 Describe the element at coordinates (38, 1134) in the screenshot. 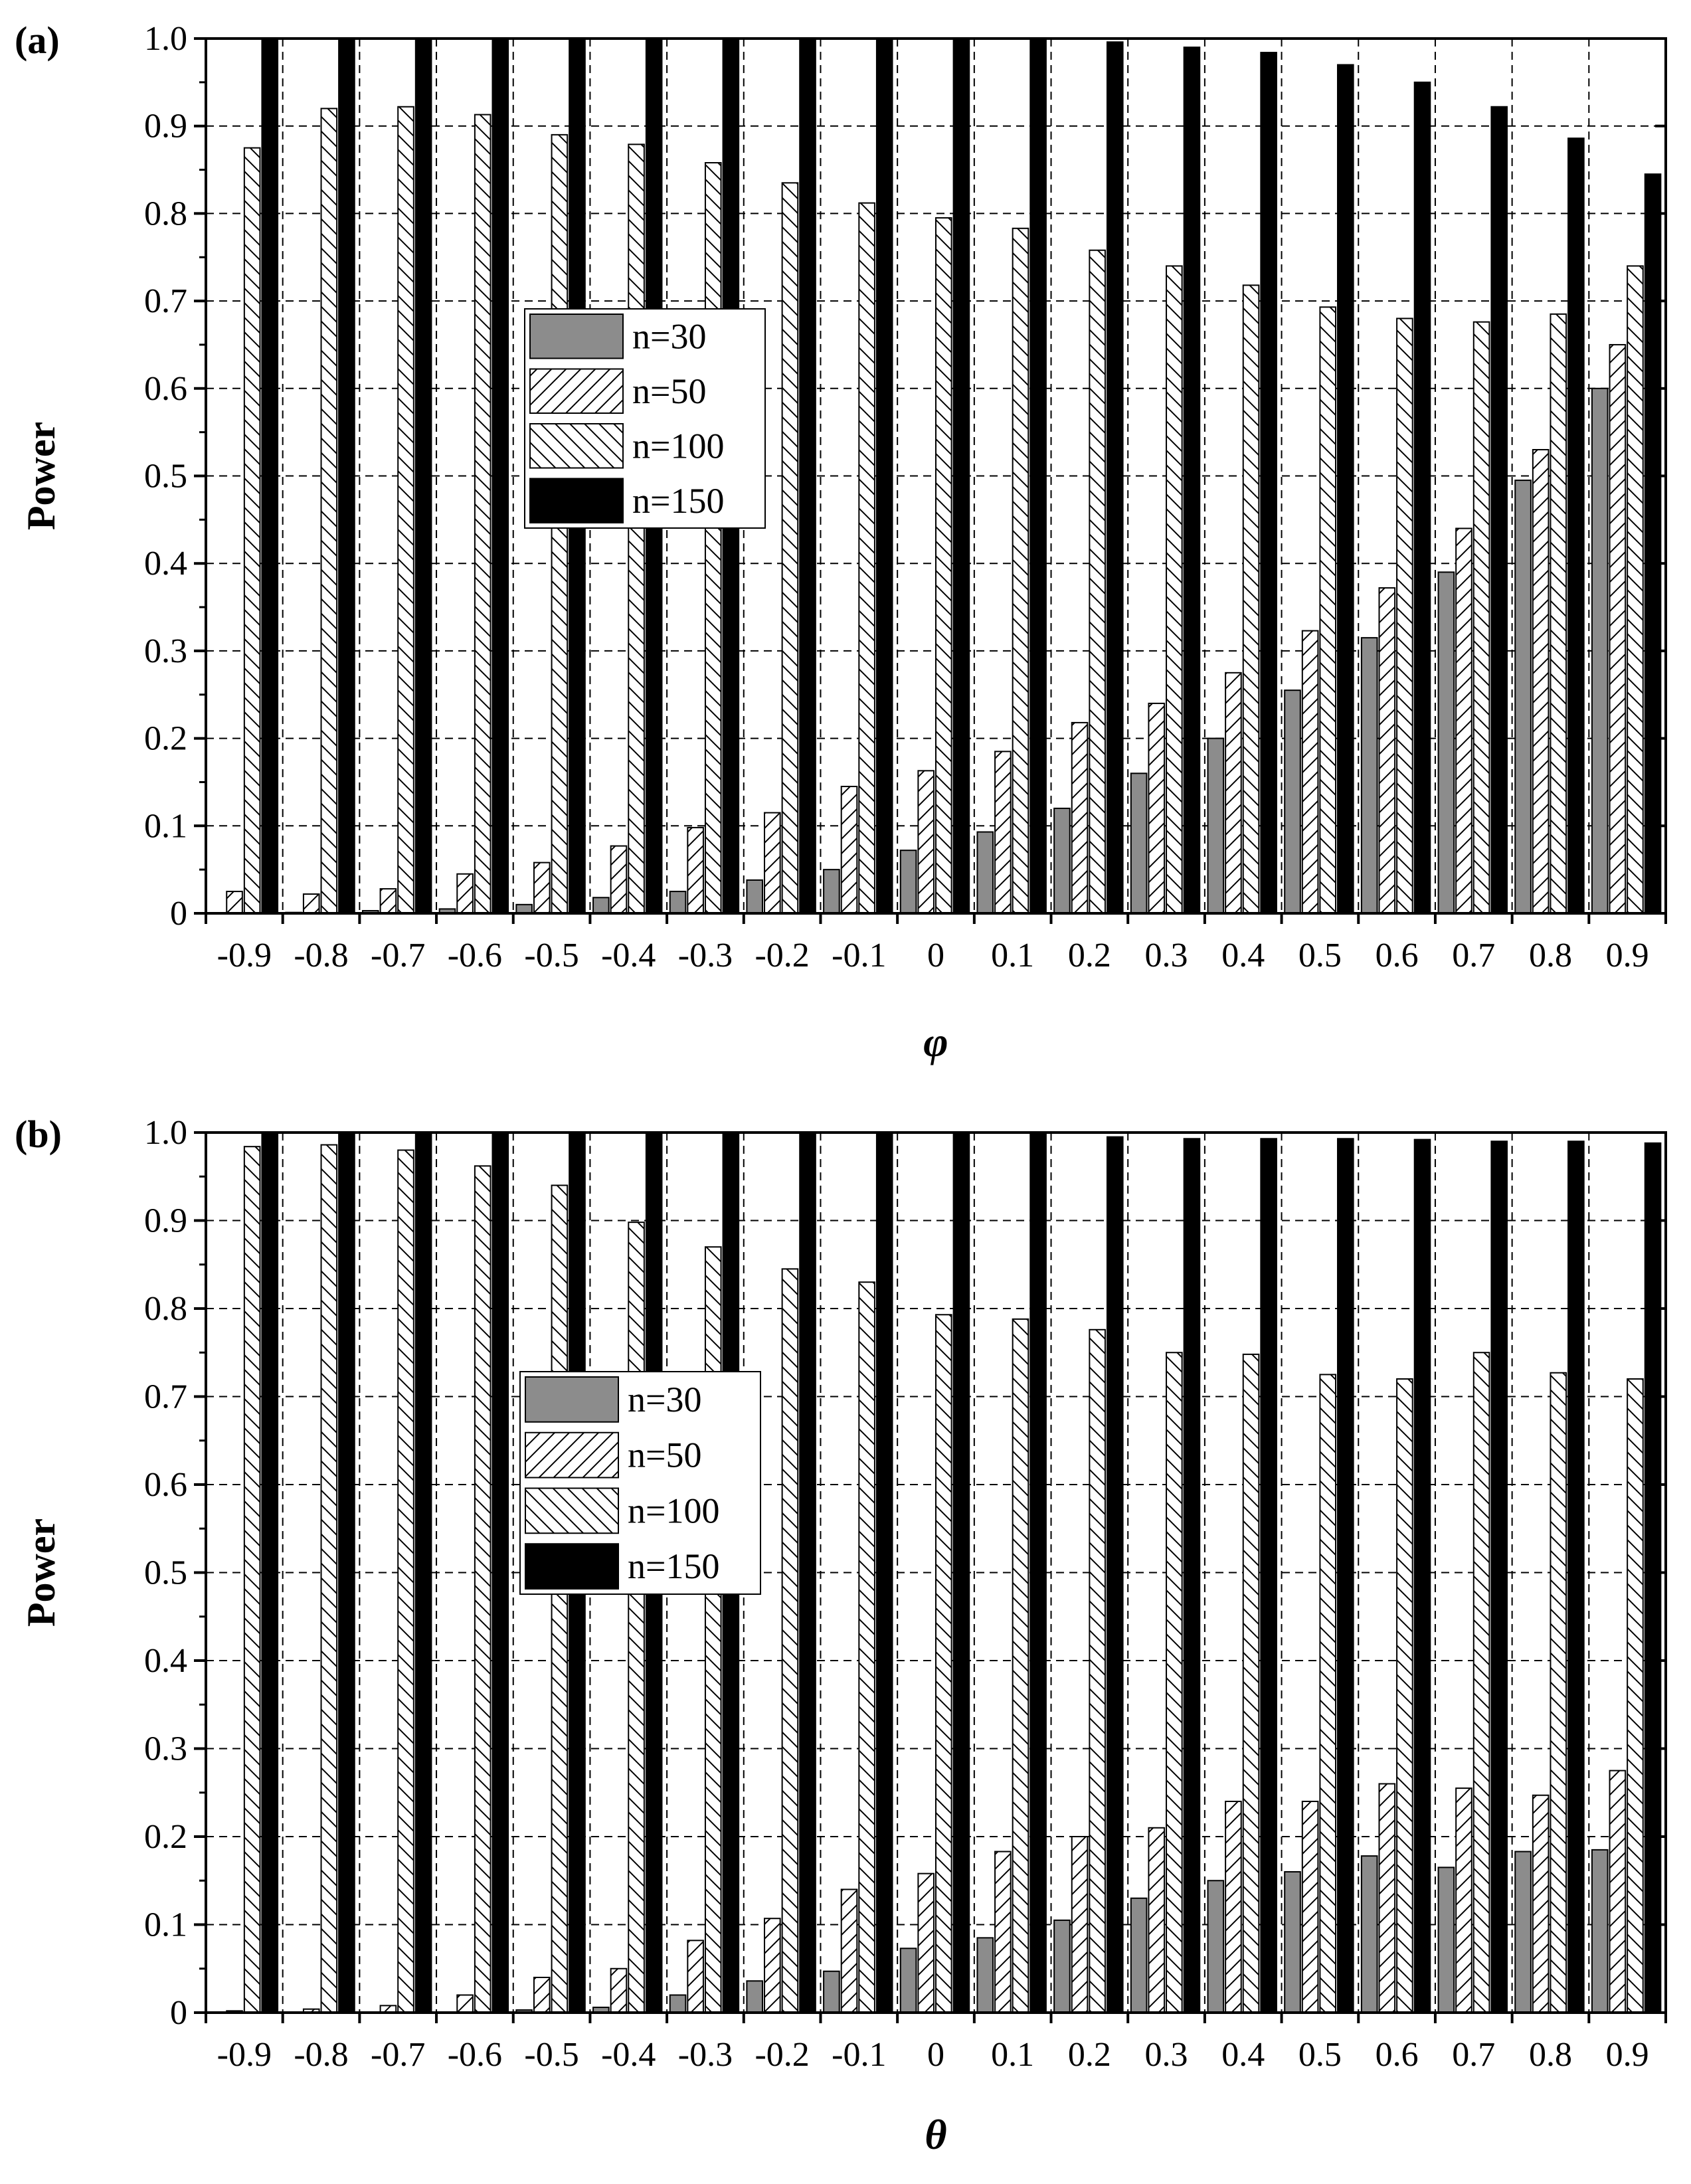

I see `panel-label: (b)` at that location.